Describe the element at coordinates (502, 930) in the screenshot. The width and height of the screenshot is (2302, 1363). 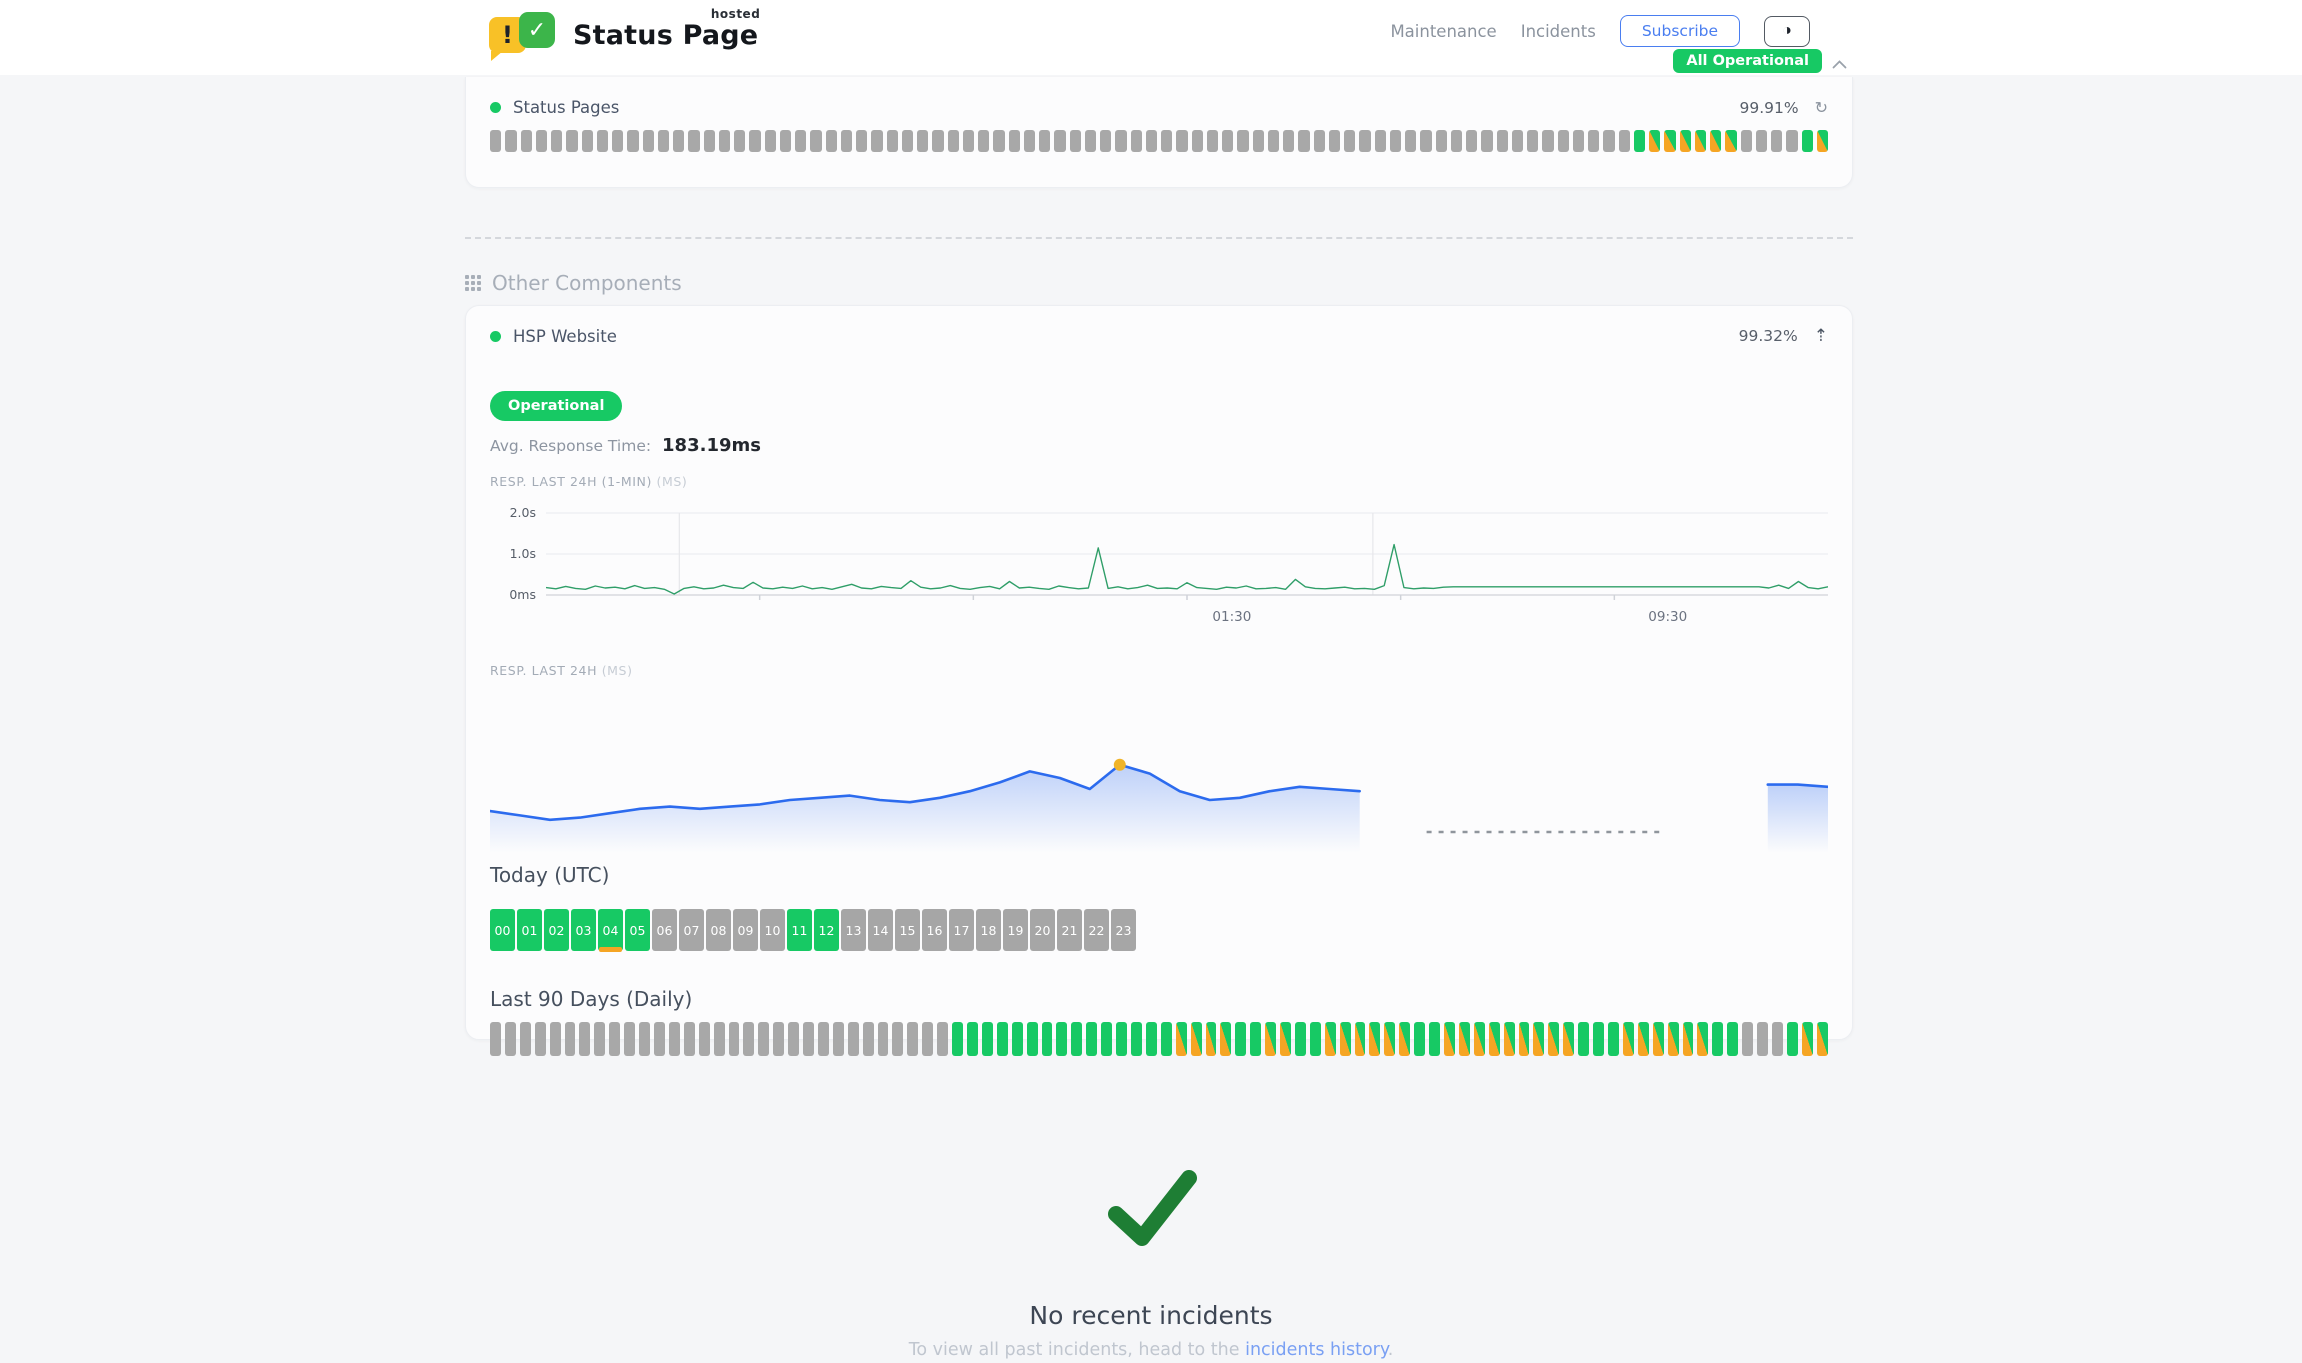
I see `hour-cell-00: 00` at that location.